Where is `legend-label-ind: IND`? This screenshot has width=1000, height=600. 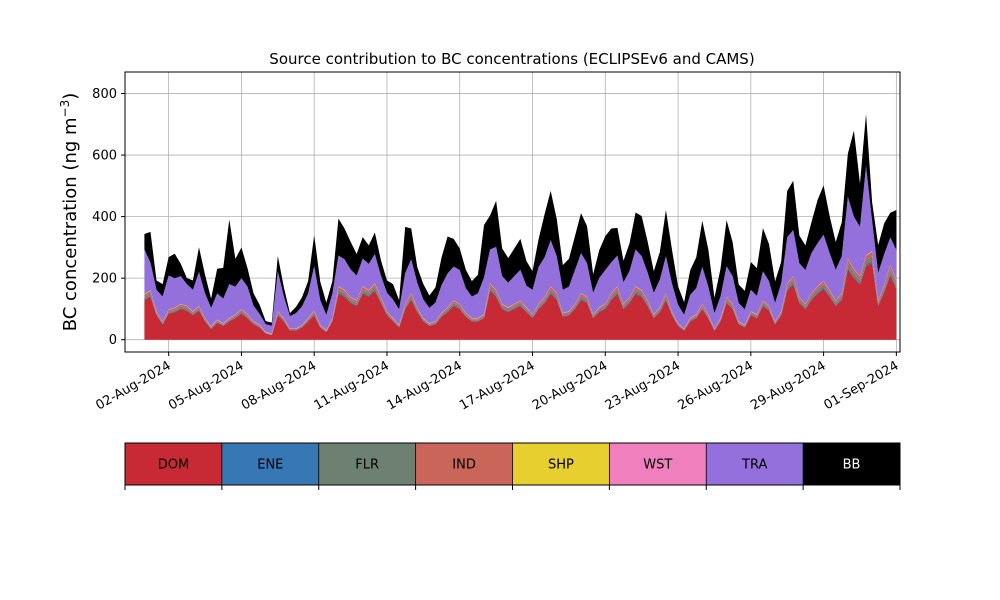
legend-label-ind: IND is located at coordinates (464, 465).